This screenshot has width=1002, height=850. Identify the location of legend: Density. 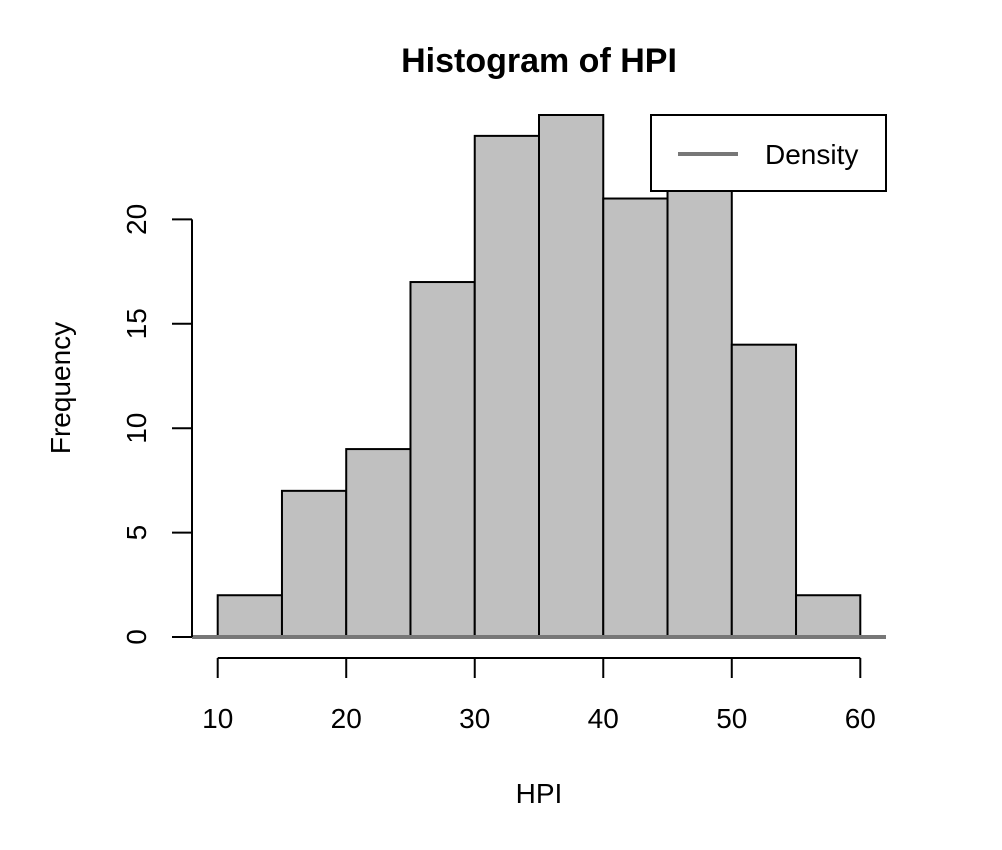
(768, 153).